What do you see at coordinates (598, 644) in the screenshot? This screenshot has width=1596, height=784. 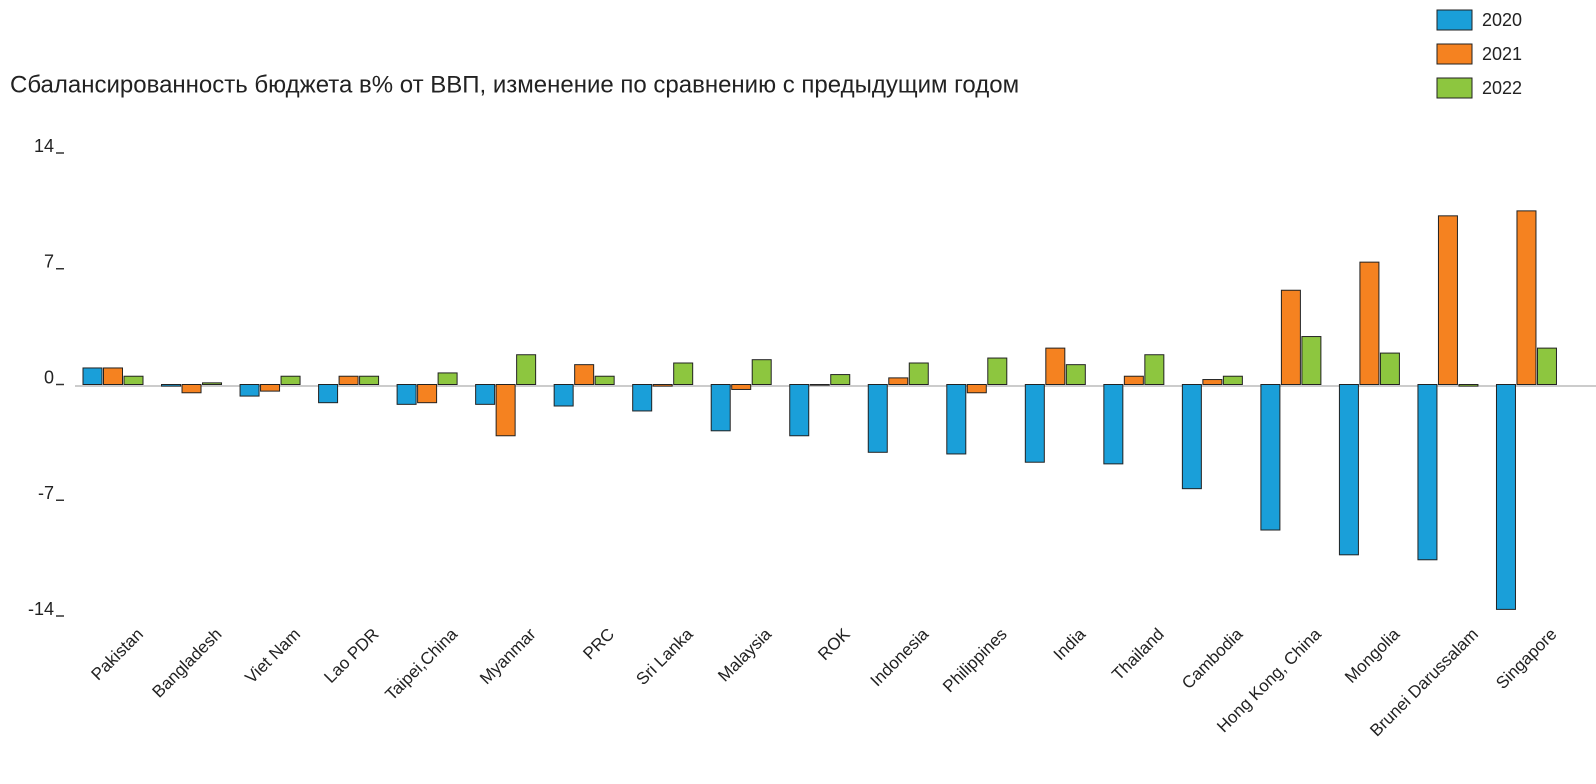 I see `x-tick-label: PRC` at bounding box center [598, 644].